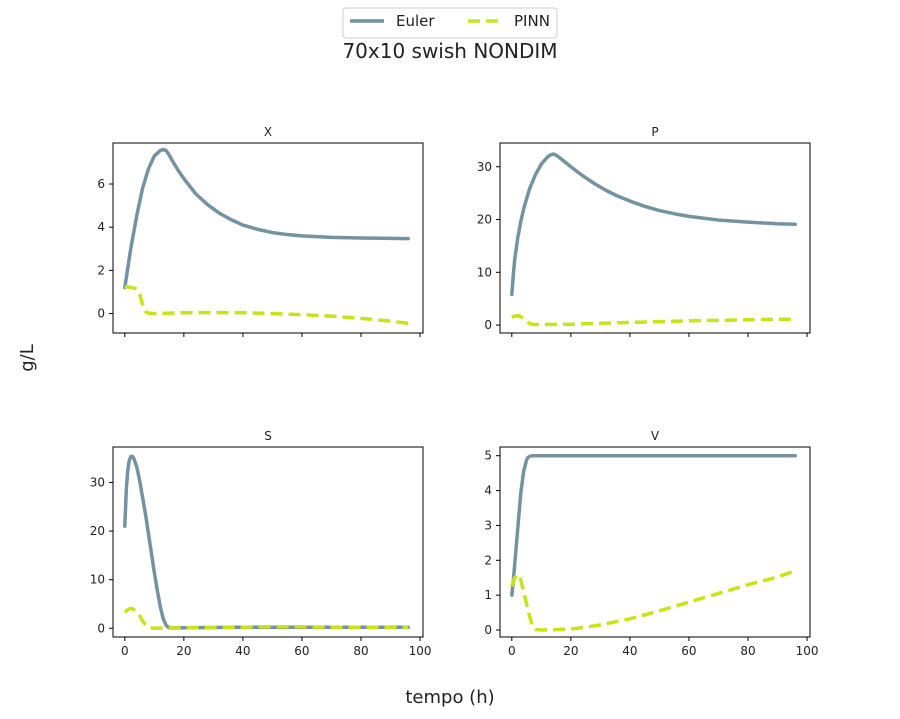 The height and width of the screenshot is (719, 900). I want to click on x-tick-label-s: 60, so click(301, 651).